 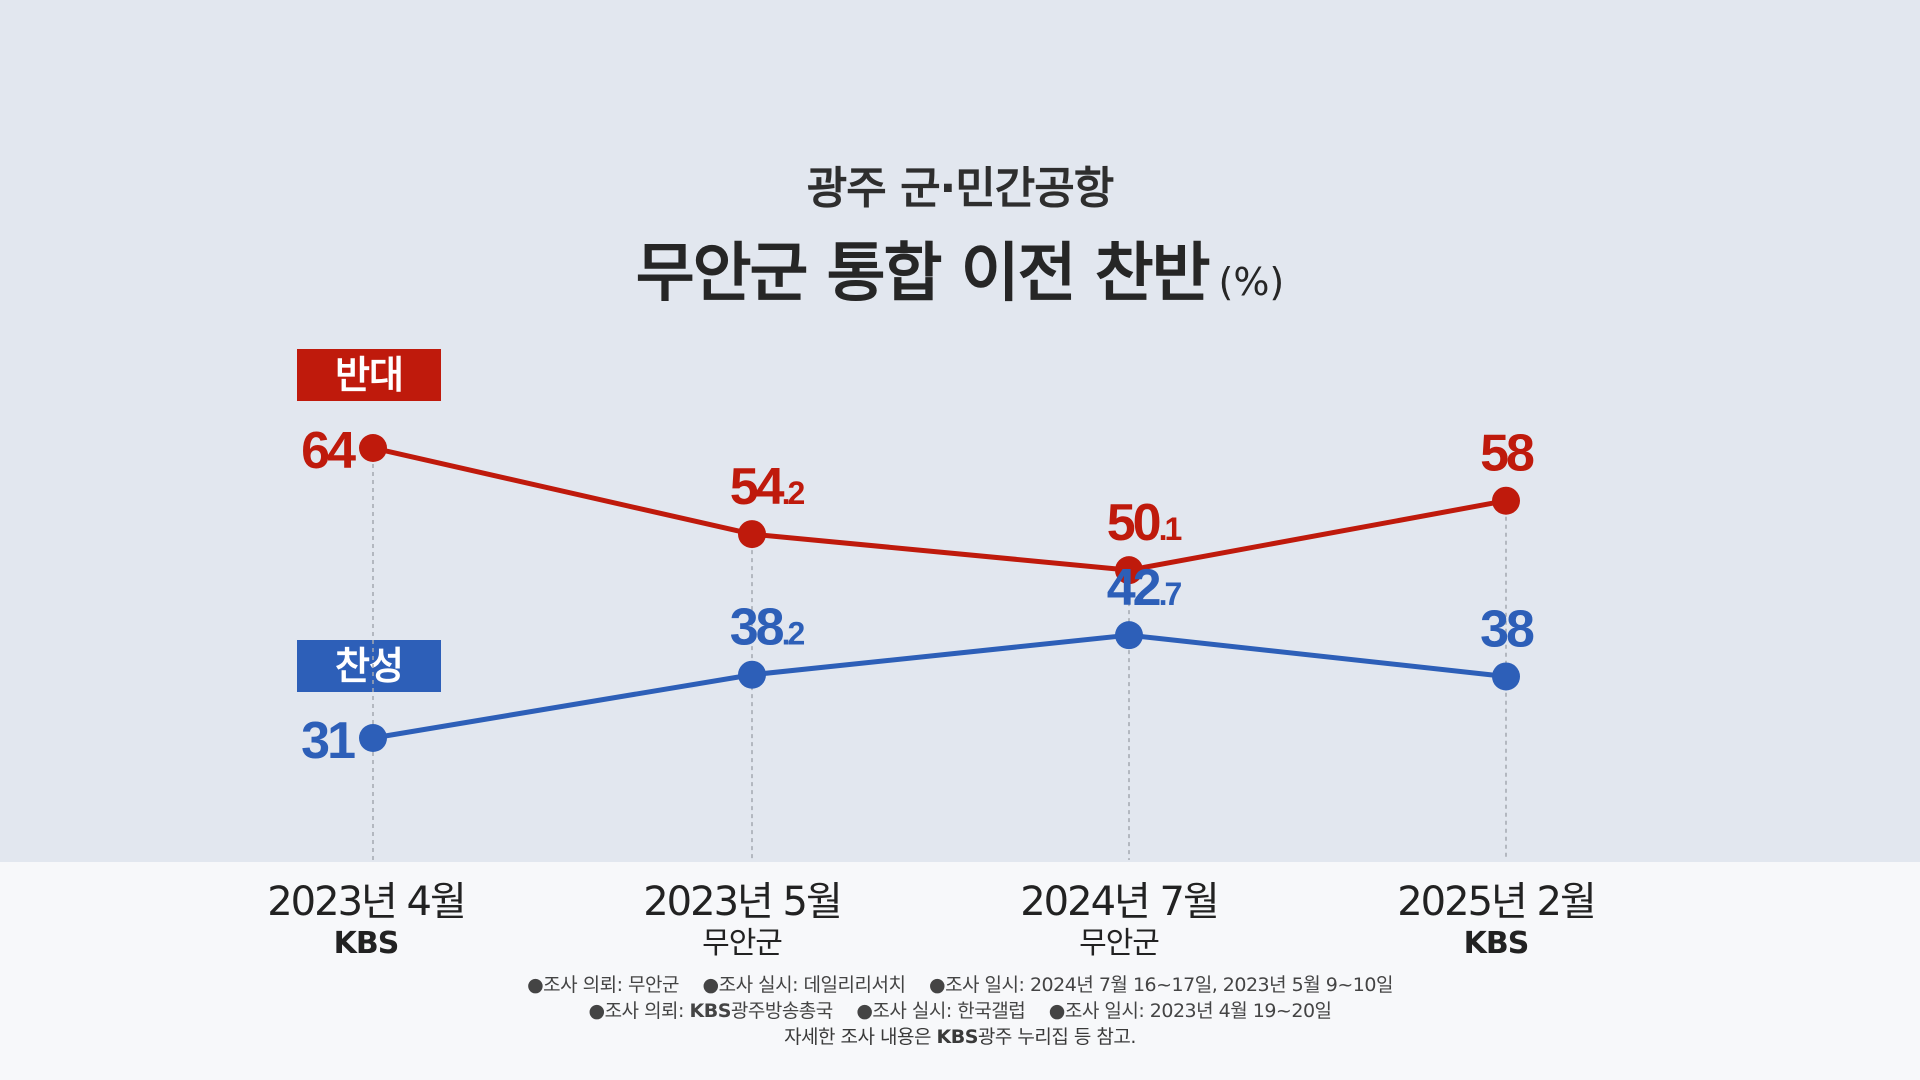 I want to click on x-category-3: 2025년 2월 KBS, so click(x=1496, y=922).